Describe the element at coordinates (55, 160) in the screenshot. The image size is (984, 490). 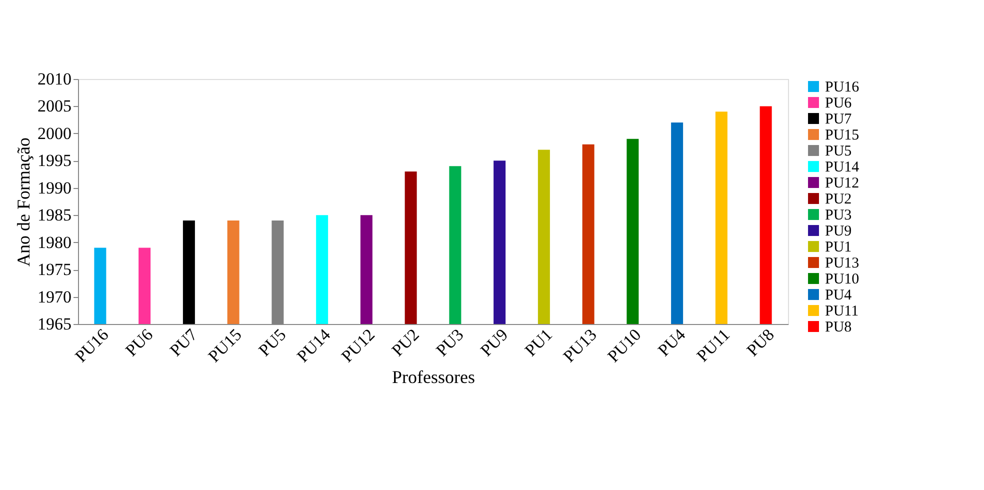
I see `y-tick-label: 1995` at that location.